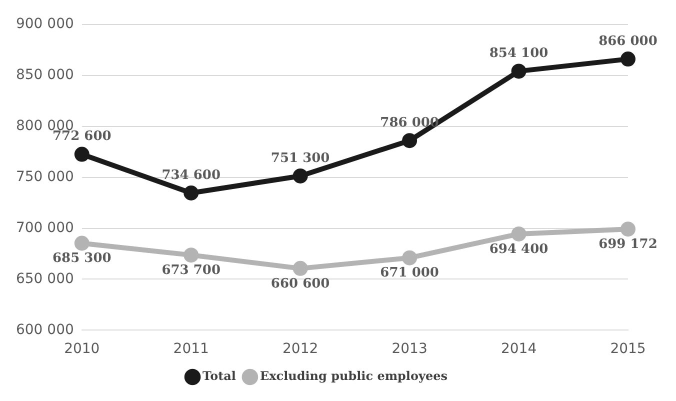 The height and width of the screenshot is (401, 676). What do you see at coordinates (45, 176) in the screenshot?
I see `y-tick-label: 750 000` at bounding box center [45, 176].